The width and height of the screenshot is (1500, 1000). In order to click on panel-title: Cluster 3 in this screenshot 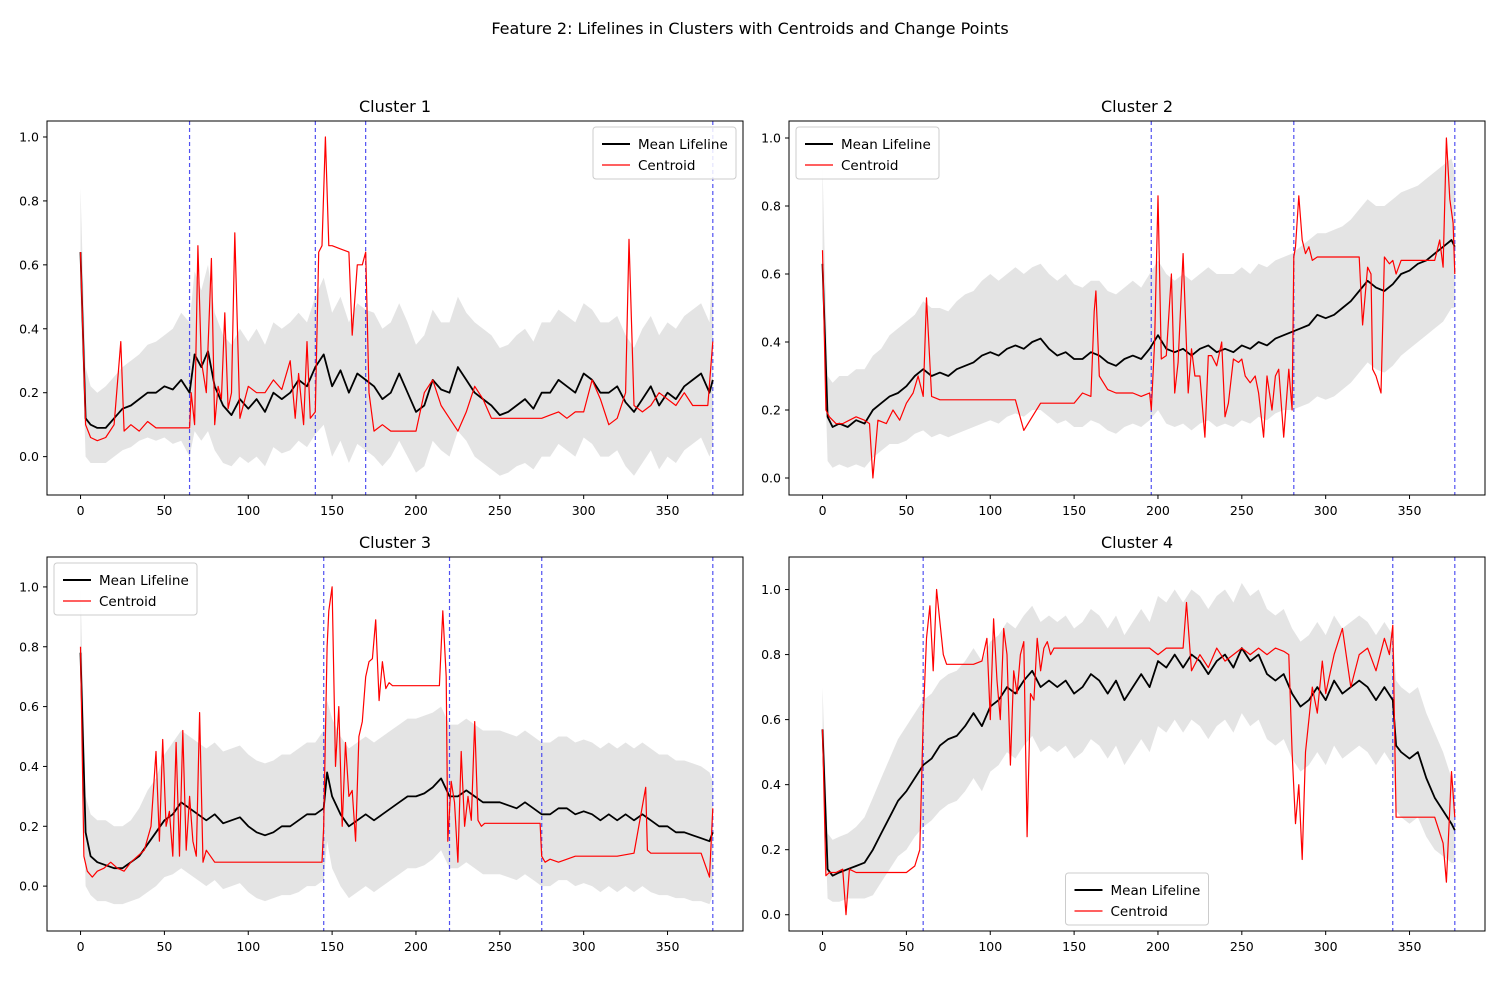, I will do `click(395, 542)`.